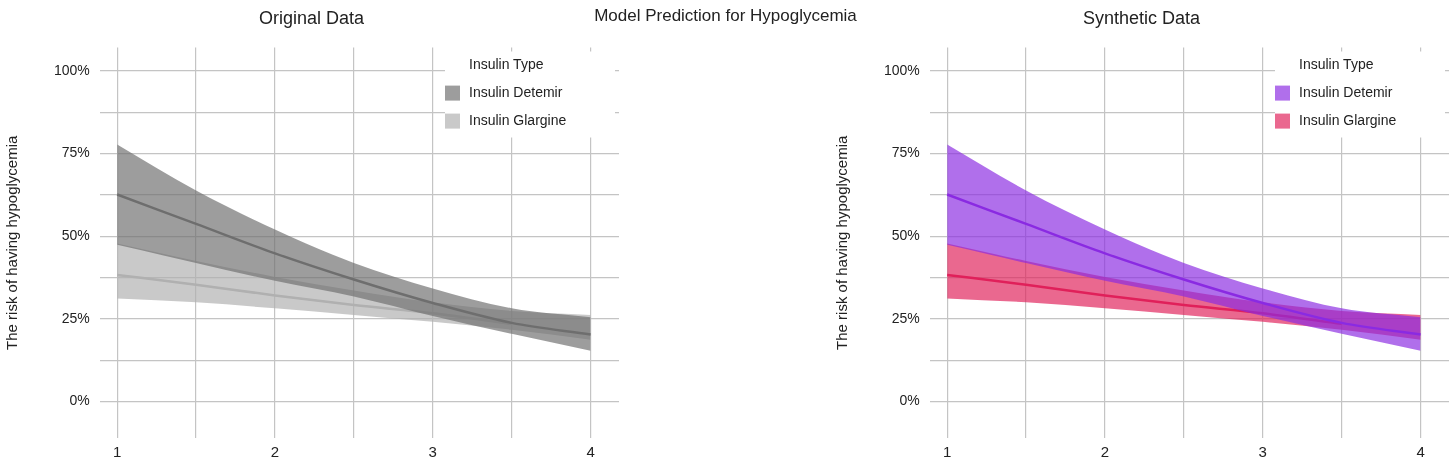 The image size is (1451, 472). What do you see at coordinates (1142, 17) in the screenshot?
I see `chart-title: Synthetic Data` at bounding box center [1142, 17].